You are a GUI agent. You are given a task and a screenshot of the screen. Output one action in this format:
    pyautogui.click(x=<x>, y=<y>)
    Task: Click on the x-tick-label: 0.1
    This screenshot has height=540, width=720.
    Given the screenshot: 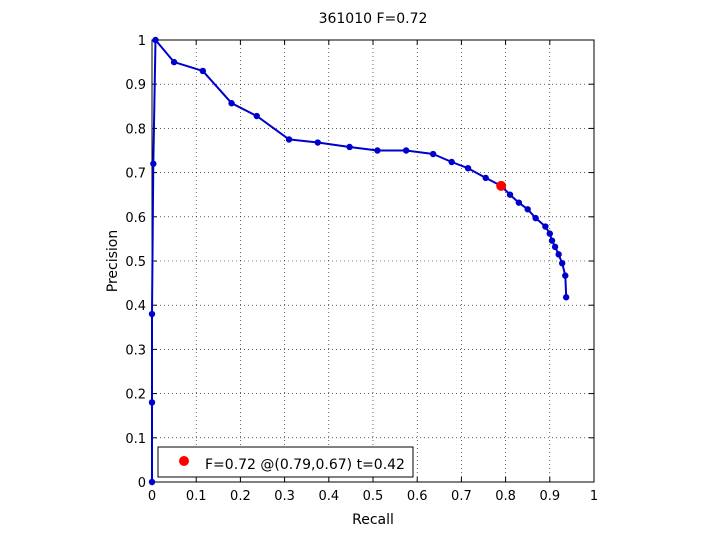 What is the action you would take?
    pyautogui.click(x=196, y=496)
    